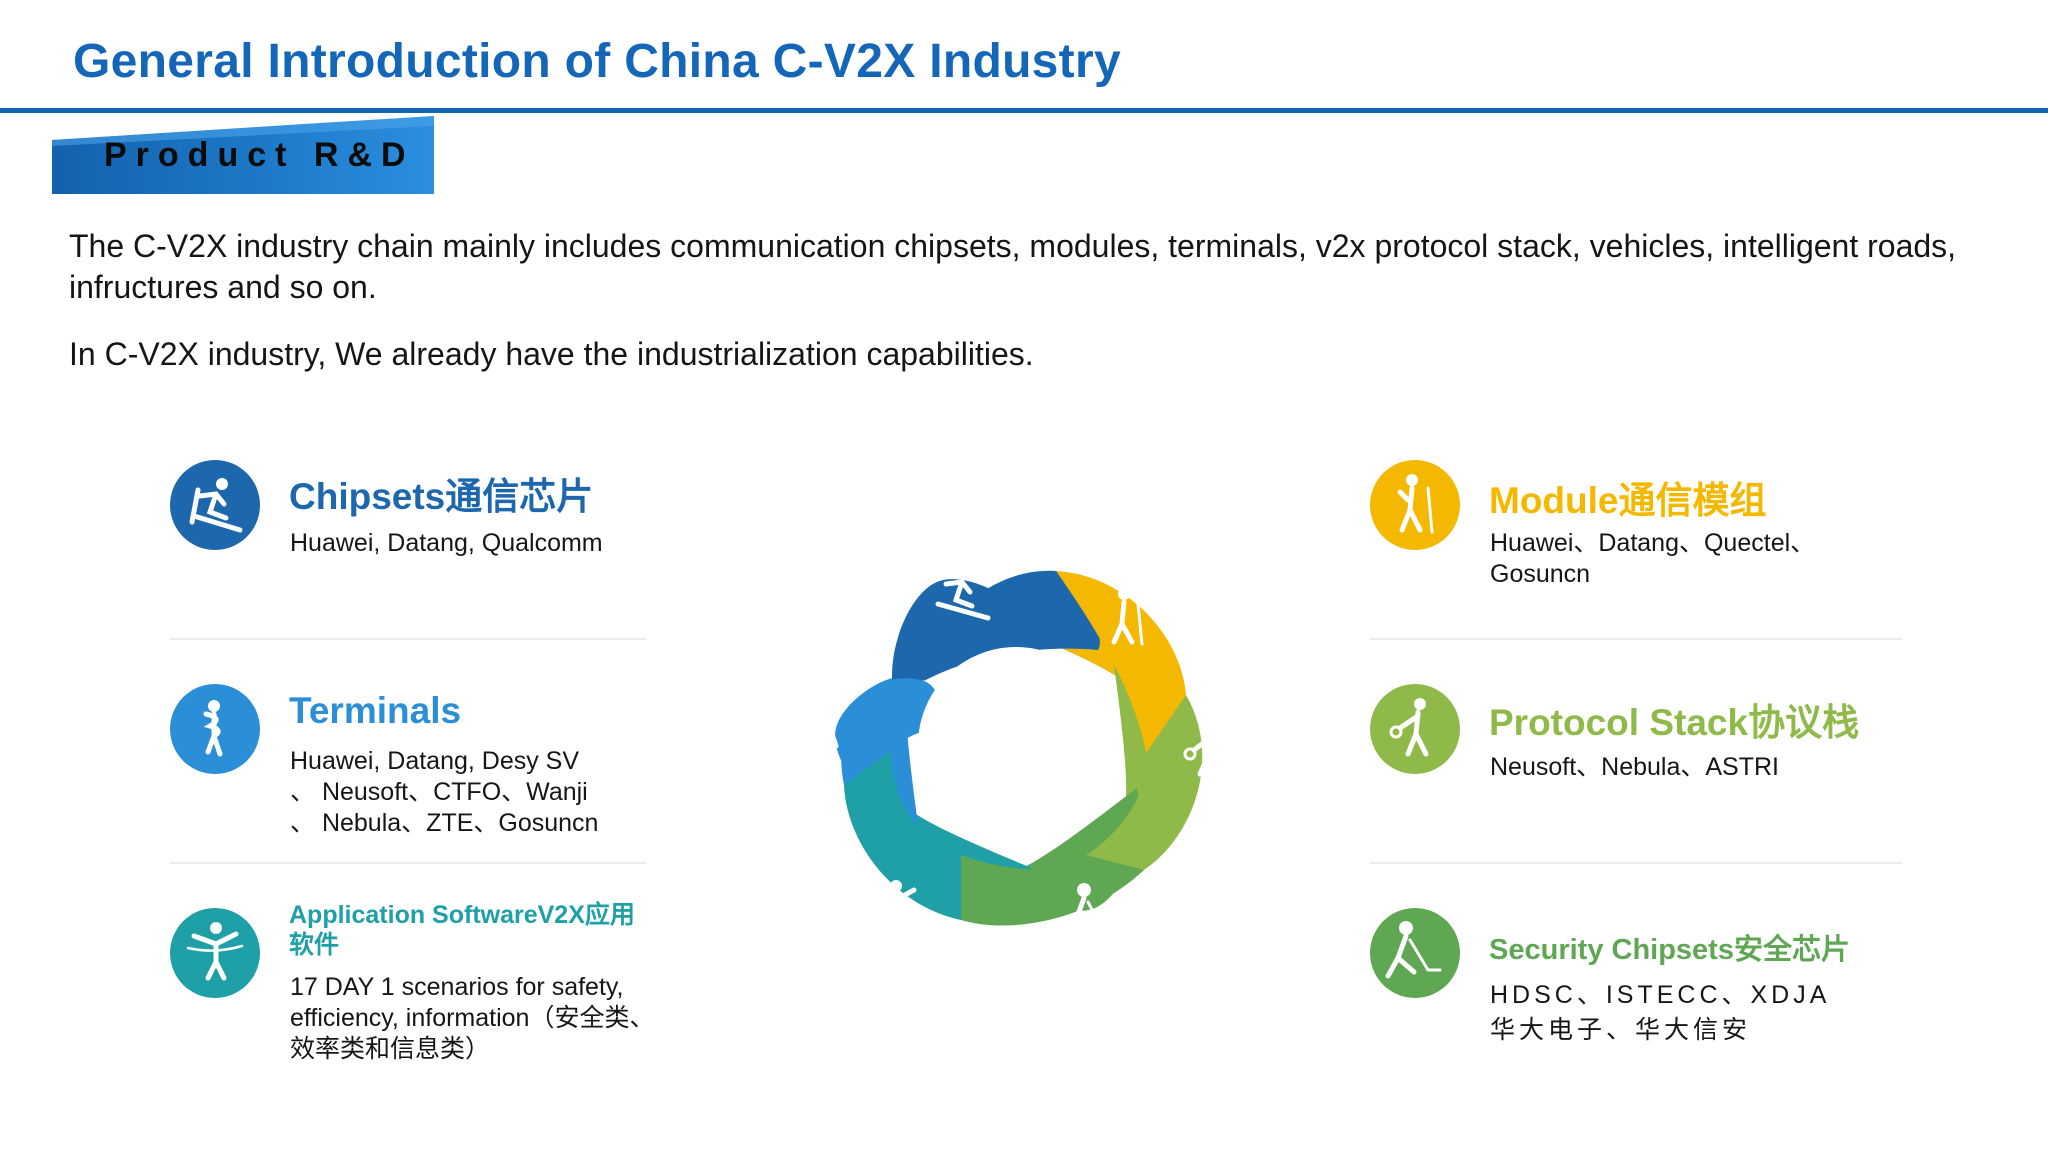 The image size is (2048, 1152). What do you see at coordinates (1674, 722) in the screenshot?
I see `item-name: Protocol Stack协议栈` at bounding box center [1674, 722].